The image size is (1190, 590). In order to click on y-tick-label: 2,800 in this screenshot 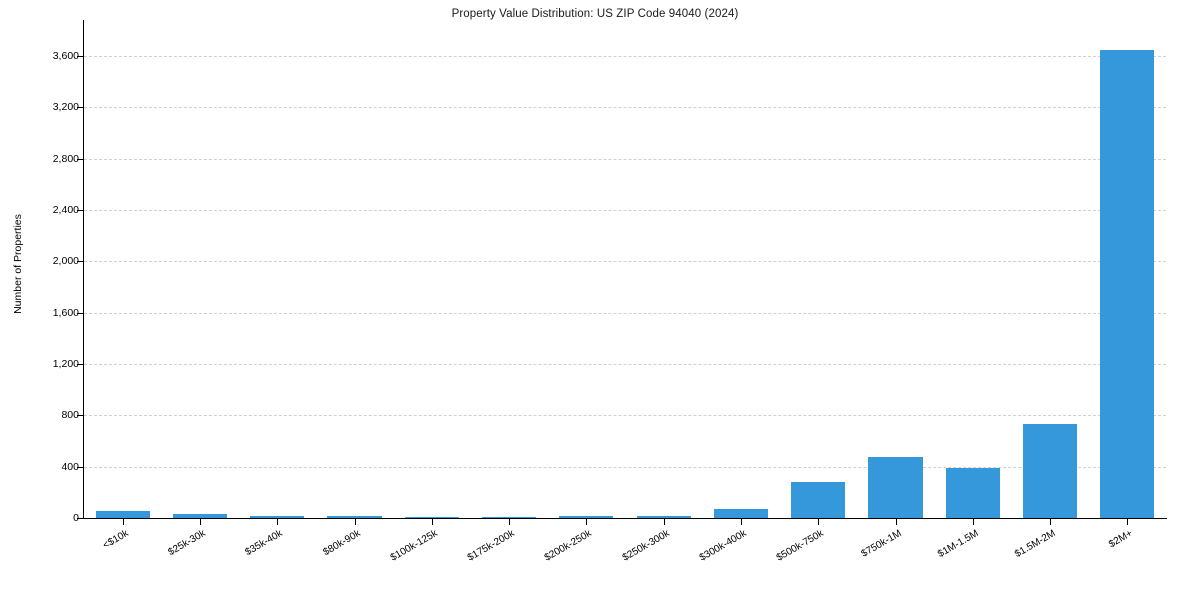, I will do `click(65, 158)`.